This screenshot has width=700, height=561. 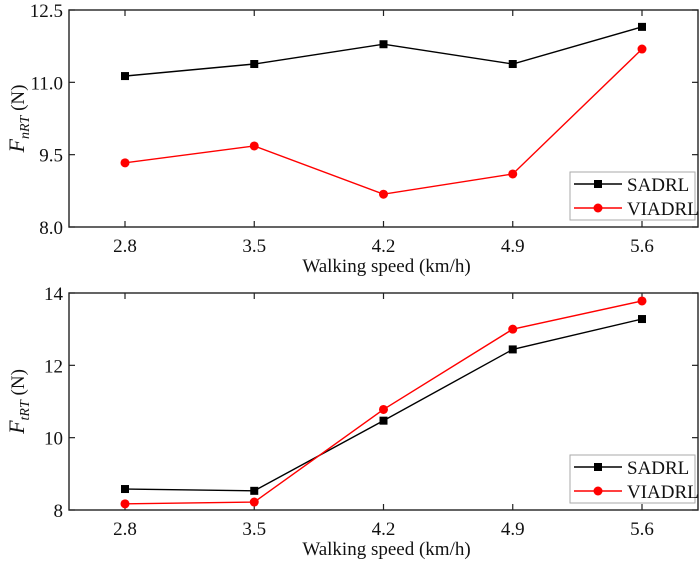 I want to click on y-tick-label: 12, so click(x=53, y=366).